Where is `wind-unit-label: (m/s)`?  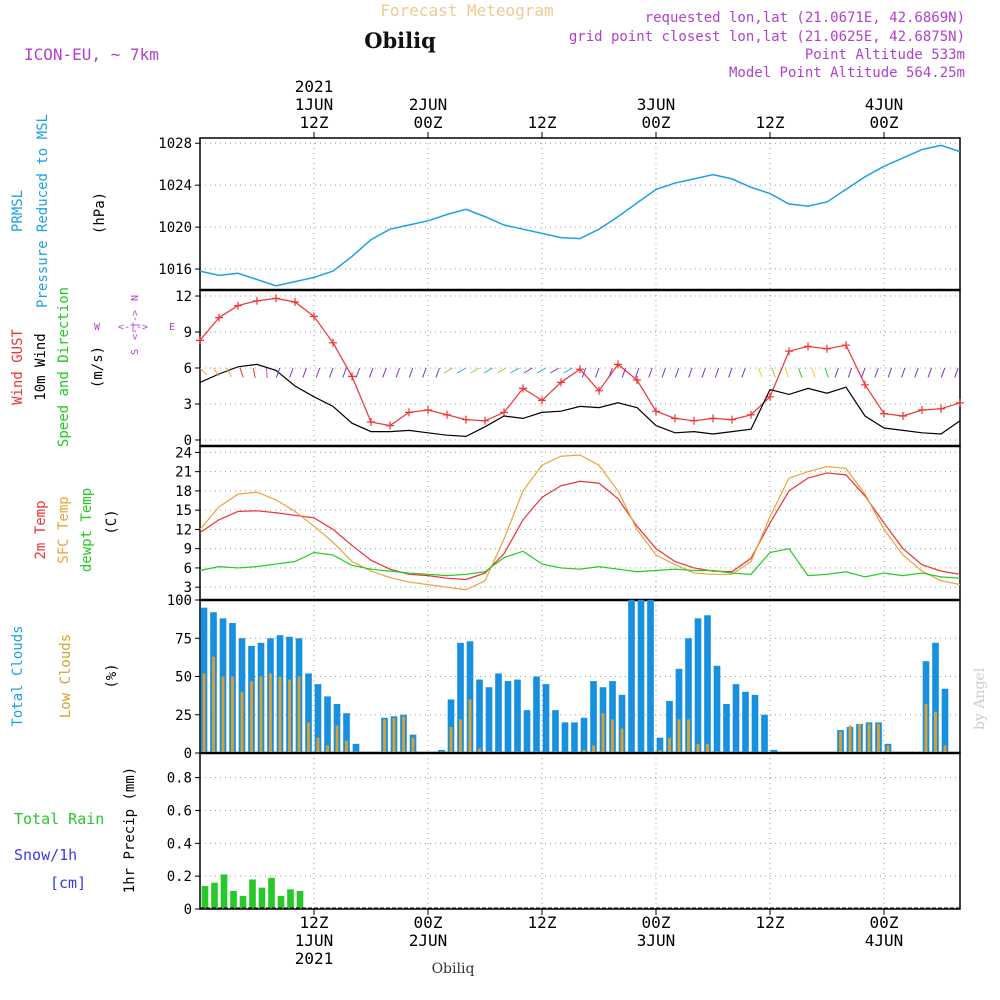
wind-unit-label: (m/s) is located at coordinates (98, 367).